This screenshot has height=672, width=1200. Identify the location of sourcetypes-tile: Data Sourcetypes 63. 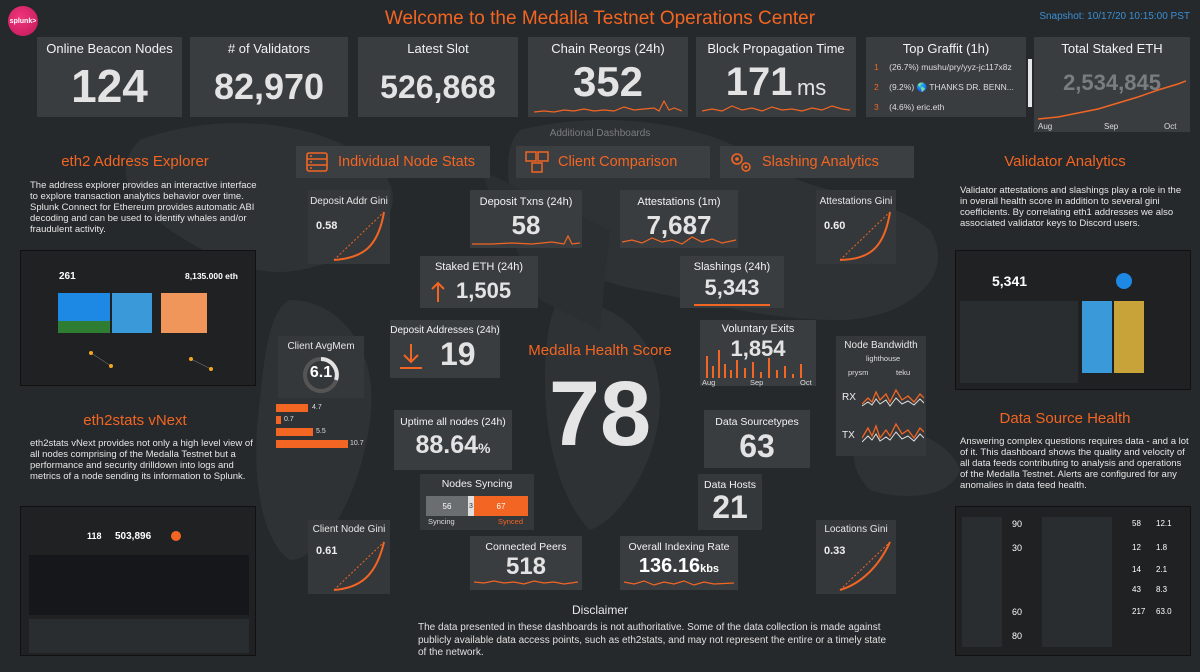
(757, 439).